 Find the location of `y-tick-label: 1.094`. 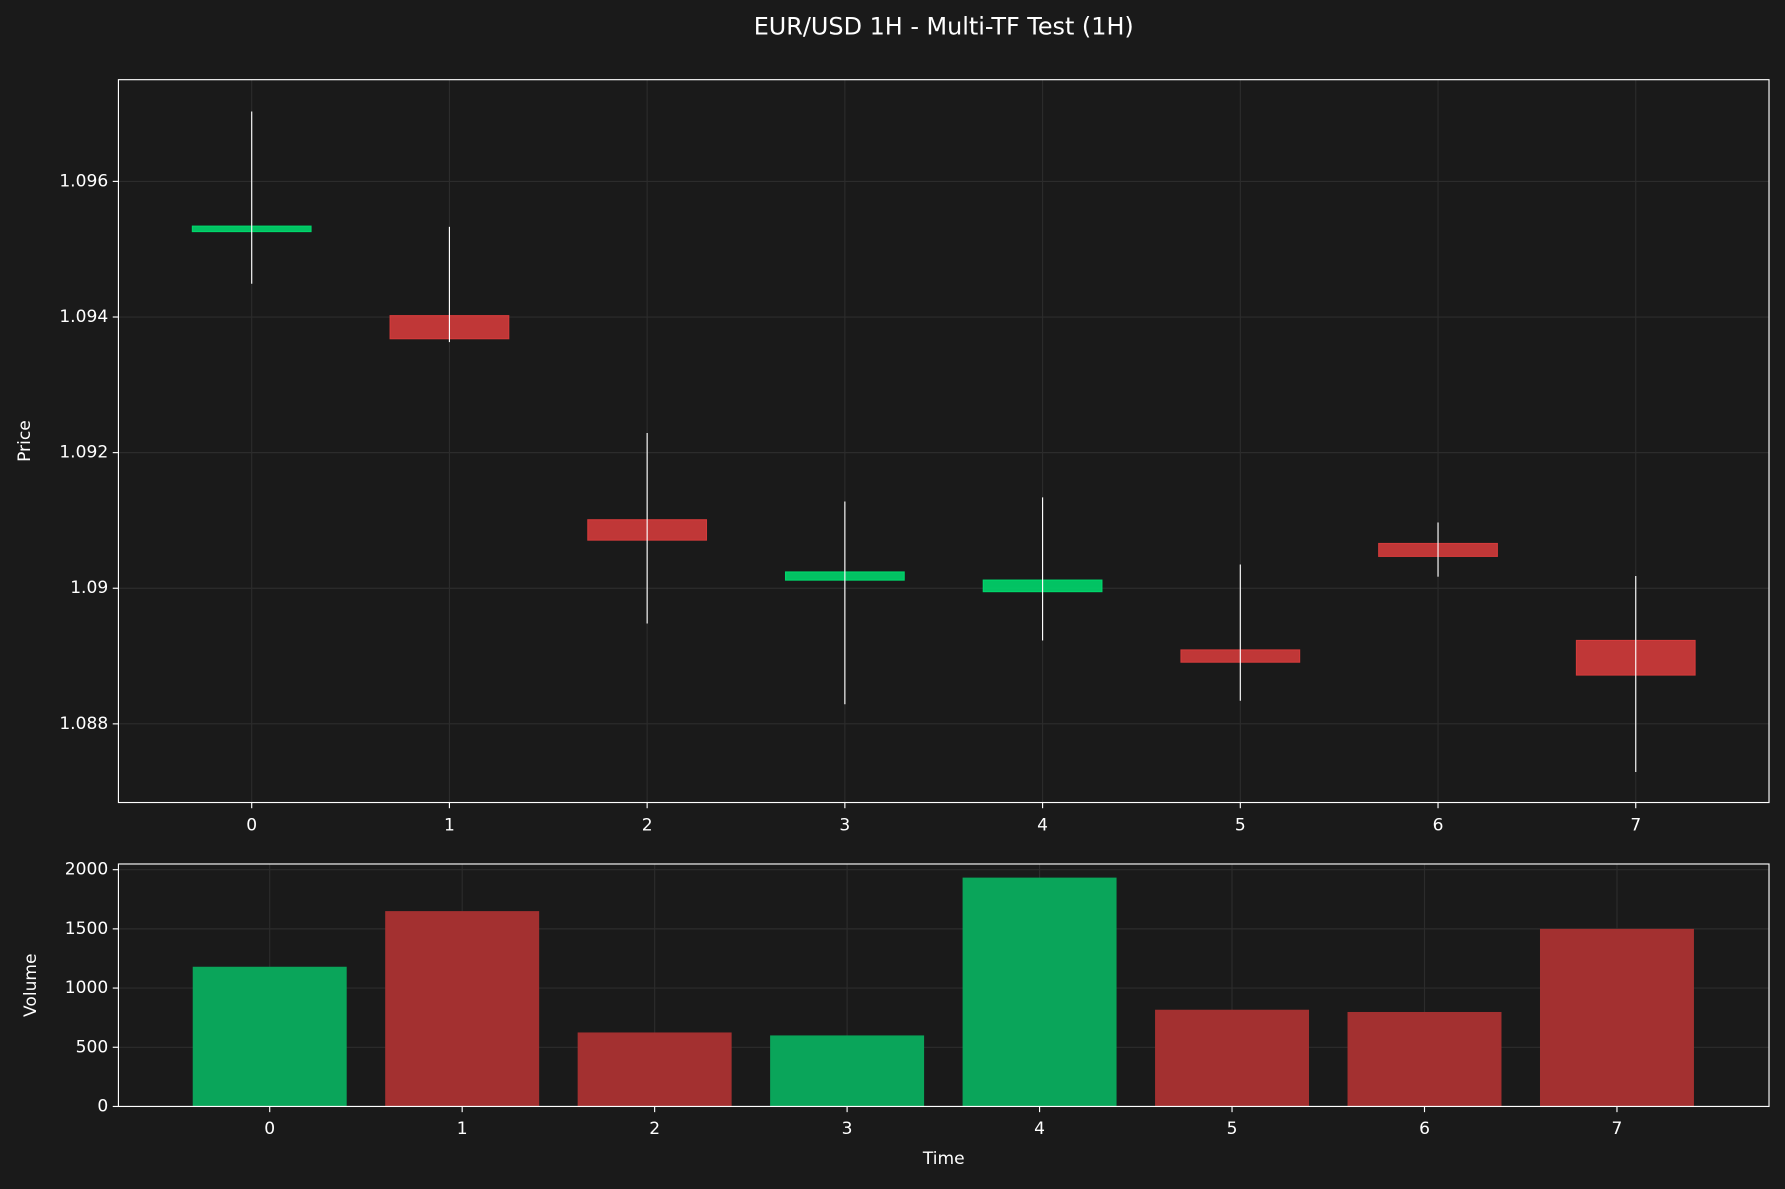

y-tick-label: 1.094 is located at coordinates (83, 317).